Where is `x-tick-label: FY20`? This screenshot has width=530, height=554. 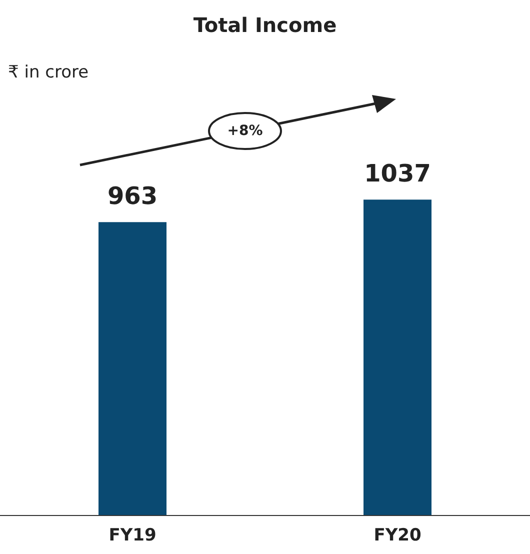 x-tick-label: FY20 is located at coordinates (398, 536).